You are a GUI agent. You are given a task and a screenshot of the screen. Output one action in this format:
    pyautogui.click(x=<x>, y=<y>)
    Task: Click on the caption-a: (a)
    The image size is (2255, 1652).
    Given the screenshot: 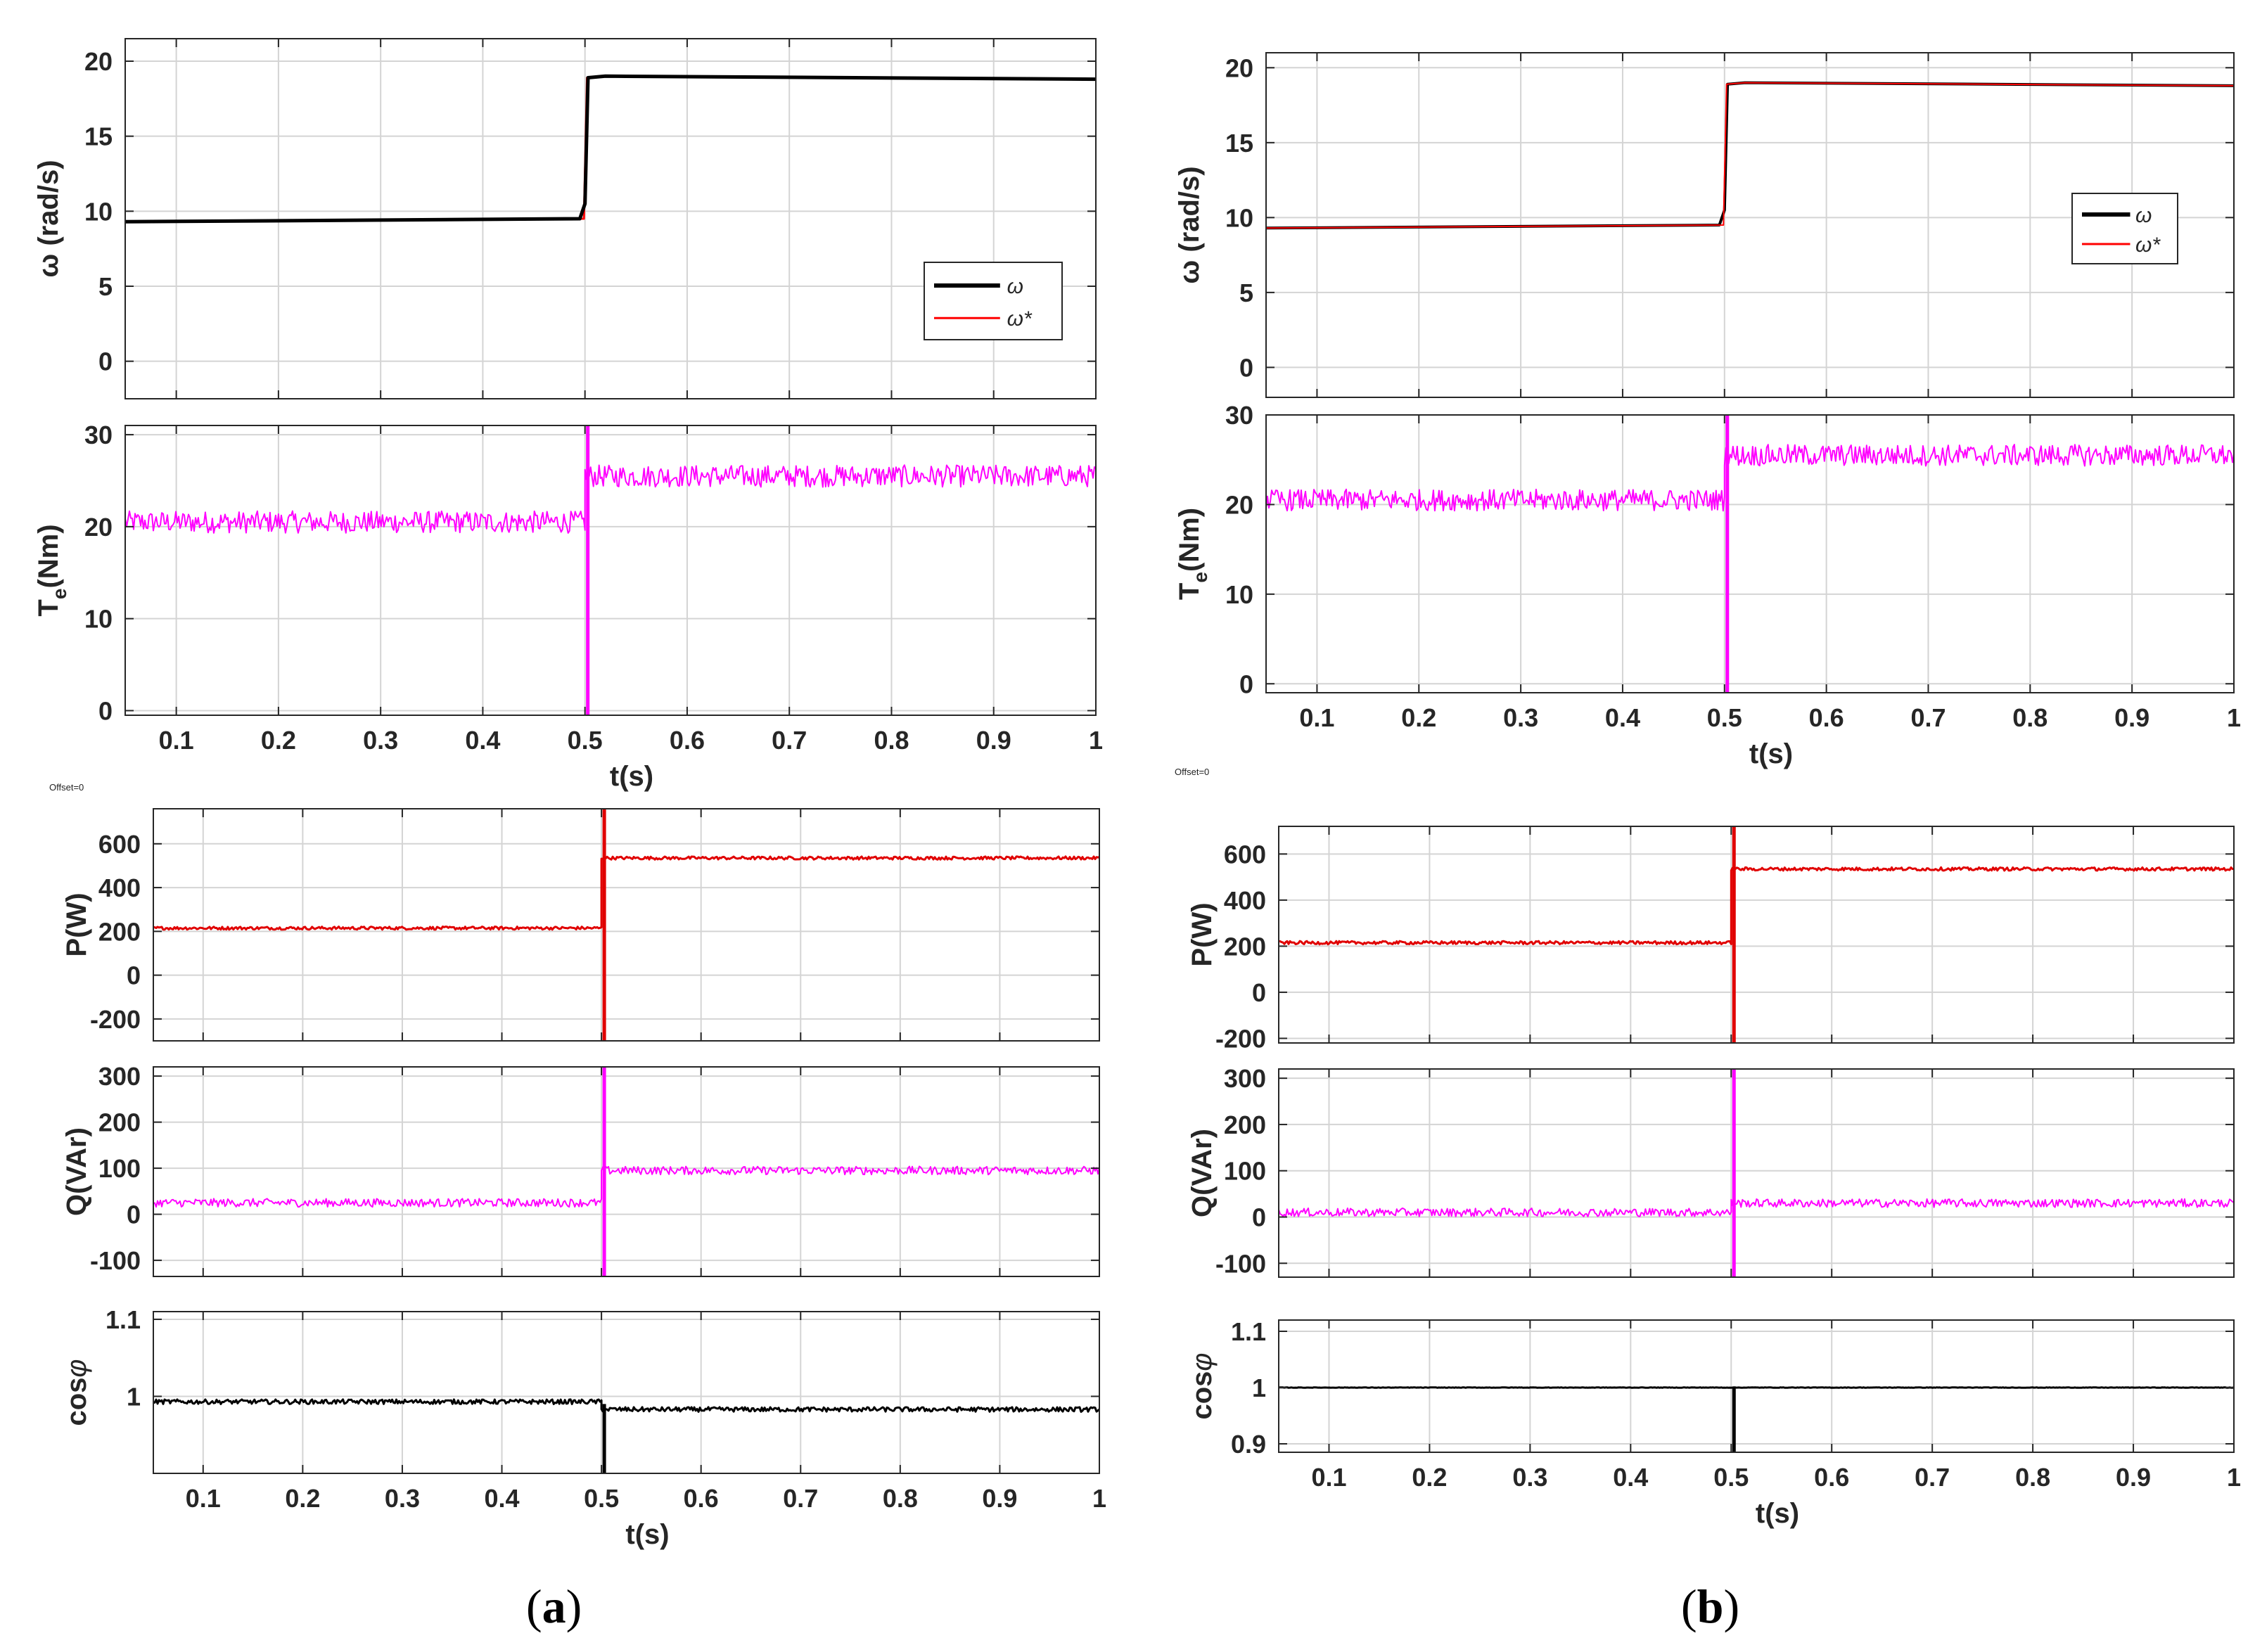 What is the action you would take?
    pyautogui.click(x=554, y=1606)
    